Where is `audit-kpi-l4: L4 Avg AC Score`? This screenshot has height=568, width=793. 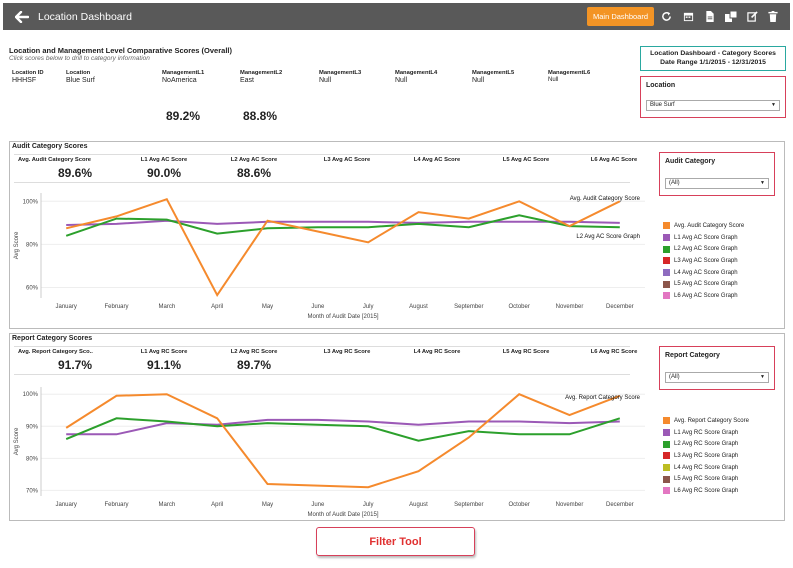 audit-kpi-l4: L4 Avg AC Score is located at coordinates (437, 160).